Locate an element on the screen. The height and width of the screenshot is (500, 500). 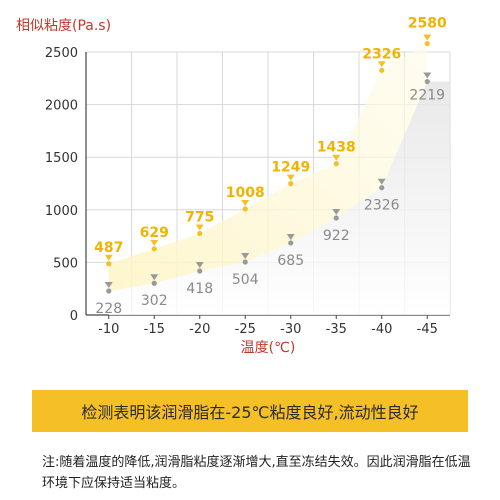
data-label: 1008 is located at coordinates (245, 193).